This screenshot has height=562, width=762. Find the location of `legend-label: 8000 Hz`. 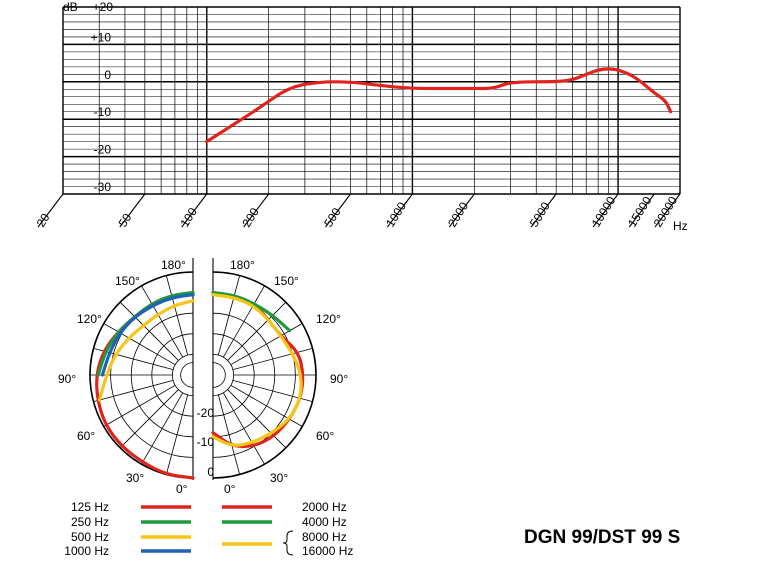

legend-label: 8000 Hz is located at coordinates (324, 537).